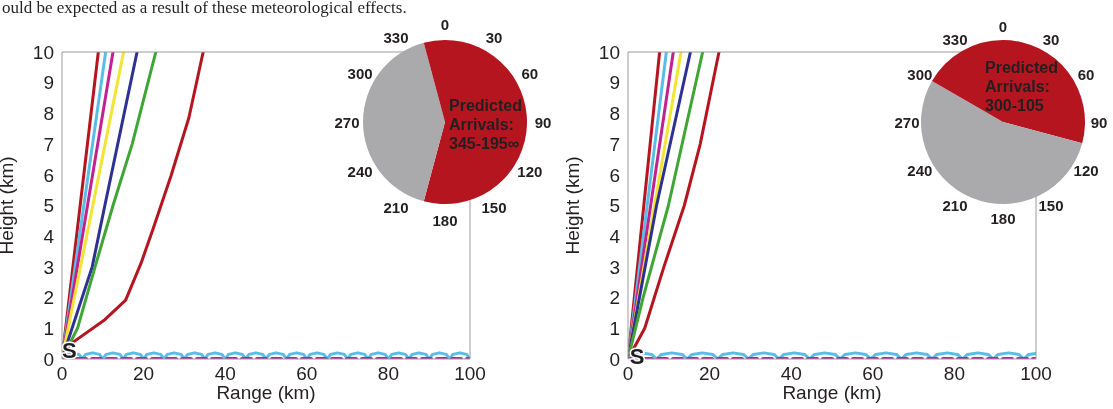  Describe the element at coordinates (1022, 86) in the screenshot. I see `annotation: Predicted Arrivals: 300-105` at that location.